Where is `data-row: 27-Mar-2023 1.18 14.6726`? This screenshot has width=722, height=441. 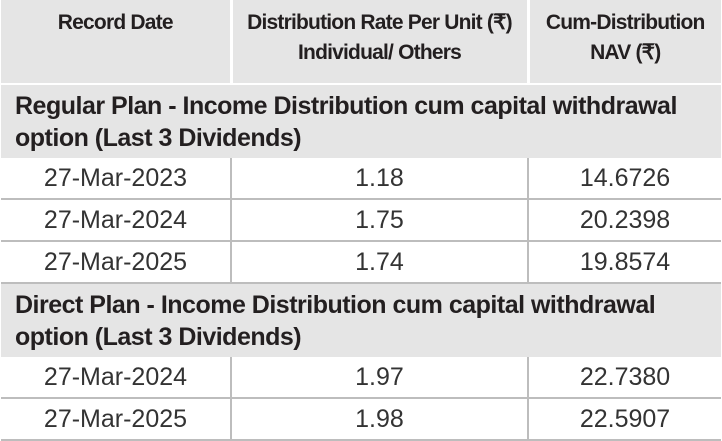 data-row: 27-Mar-2023 1.18 14.6726 is located at coordinates (361, 179).